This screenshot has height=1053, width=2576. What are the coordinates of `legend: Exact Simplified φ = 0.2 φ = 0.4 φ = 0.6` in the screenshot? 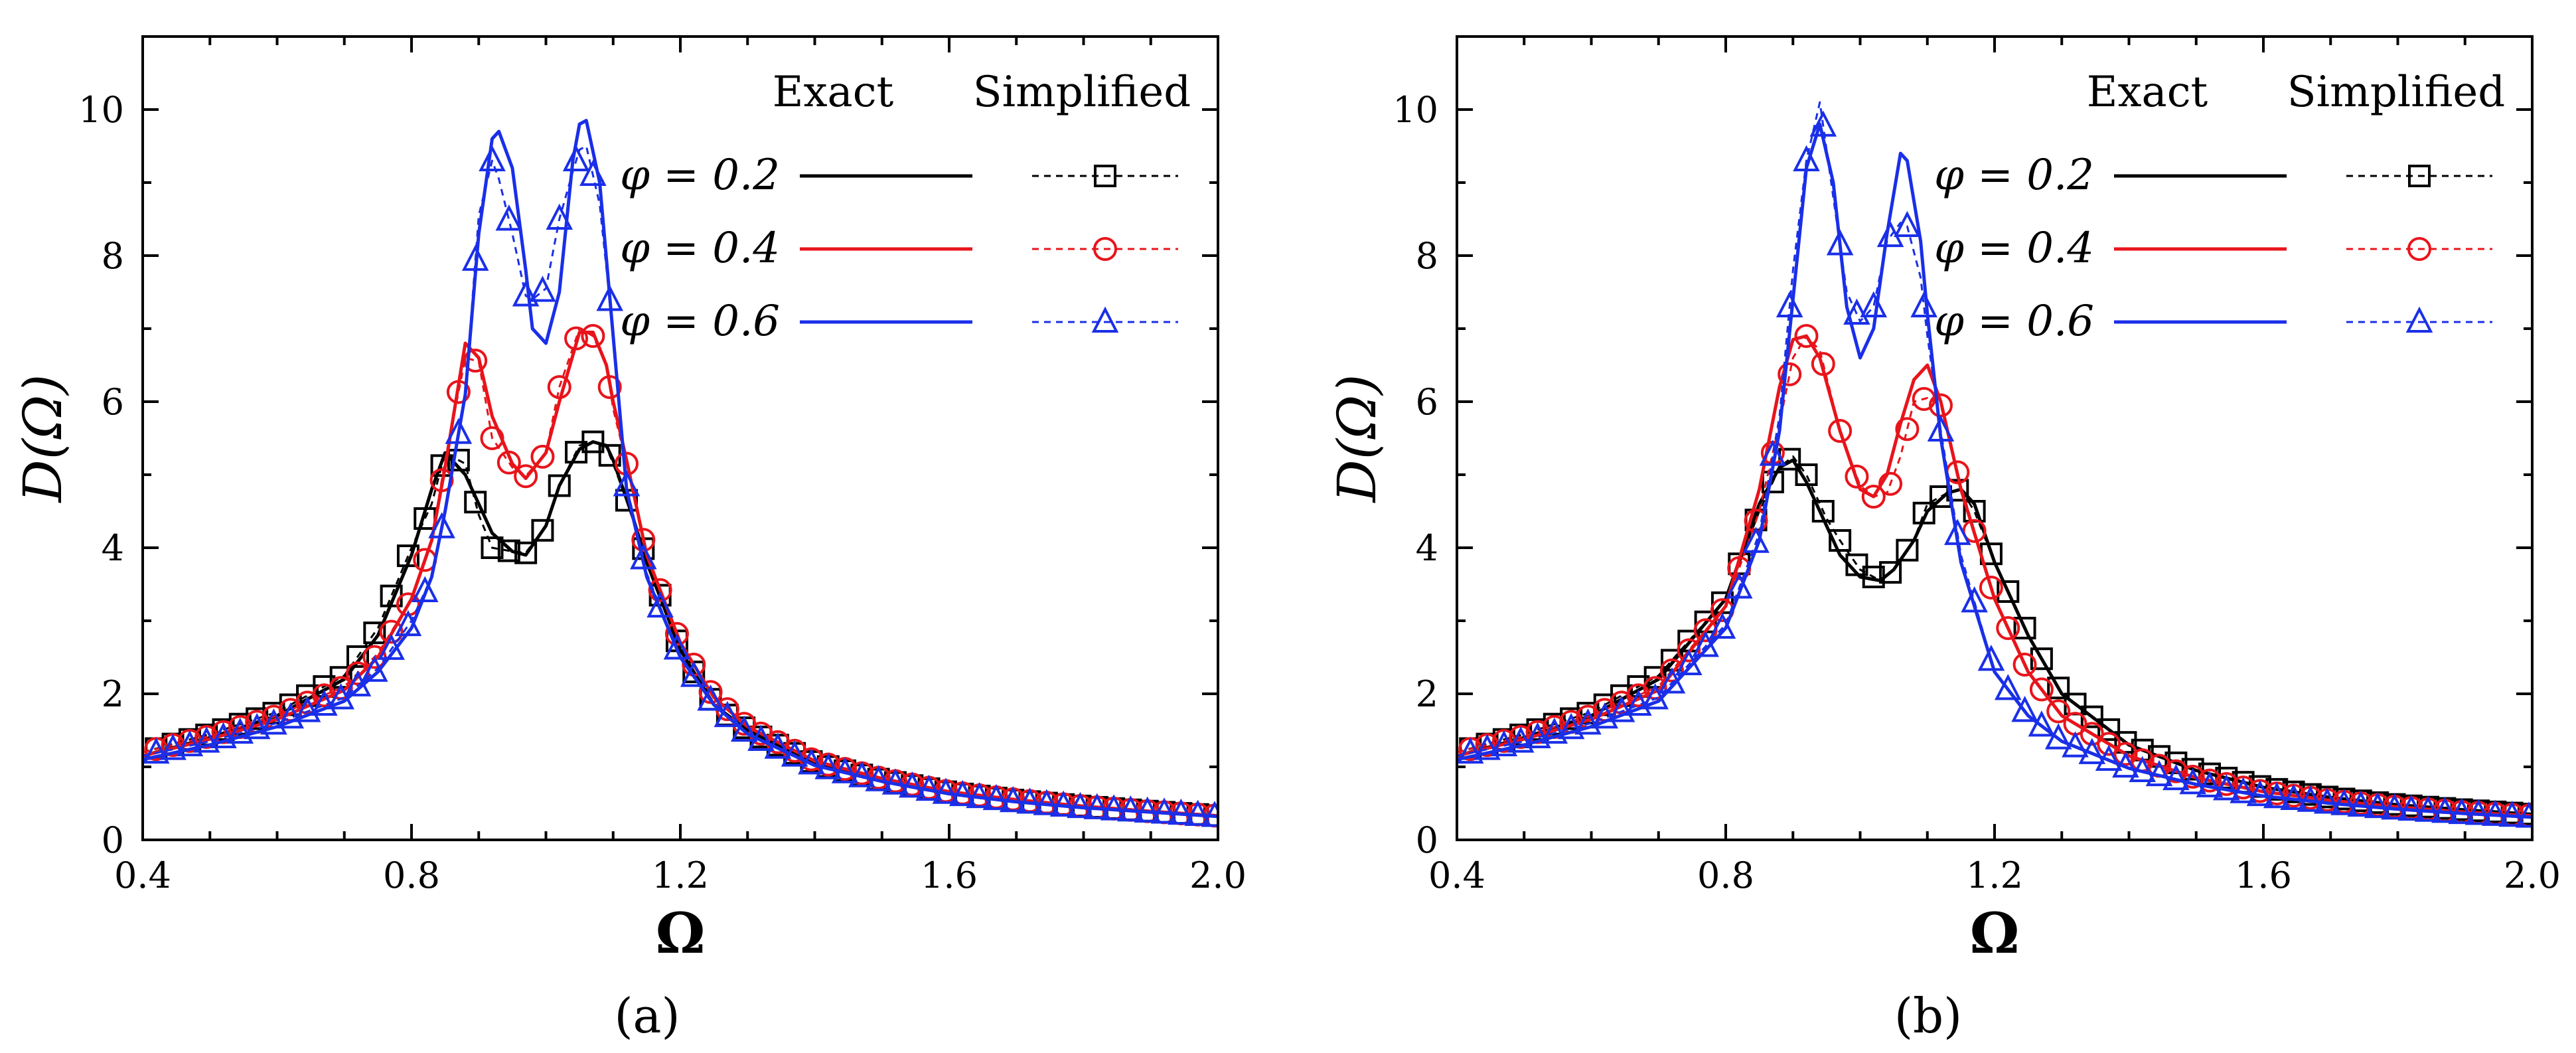 It's located at (2220, 207).